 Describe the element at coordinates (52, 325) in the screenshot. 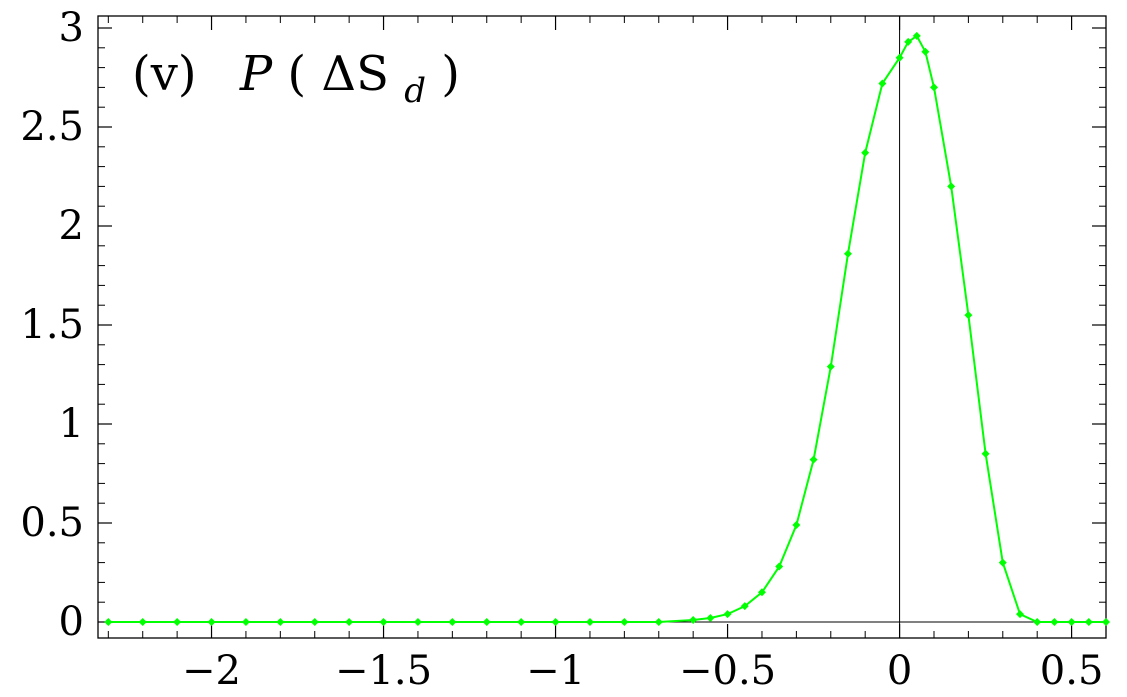

I see `y-tick-label: 1.5` at that location.